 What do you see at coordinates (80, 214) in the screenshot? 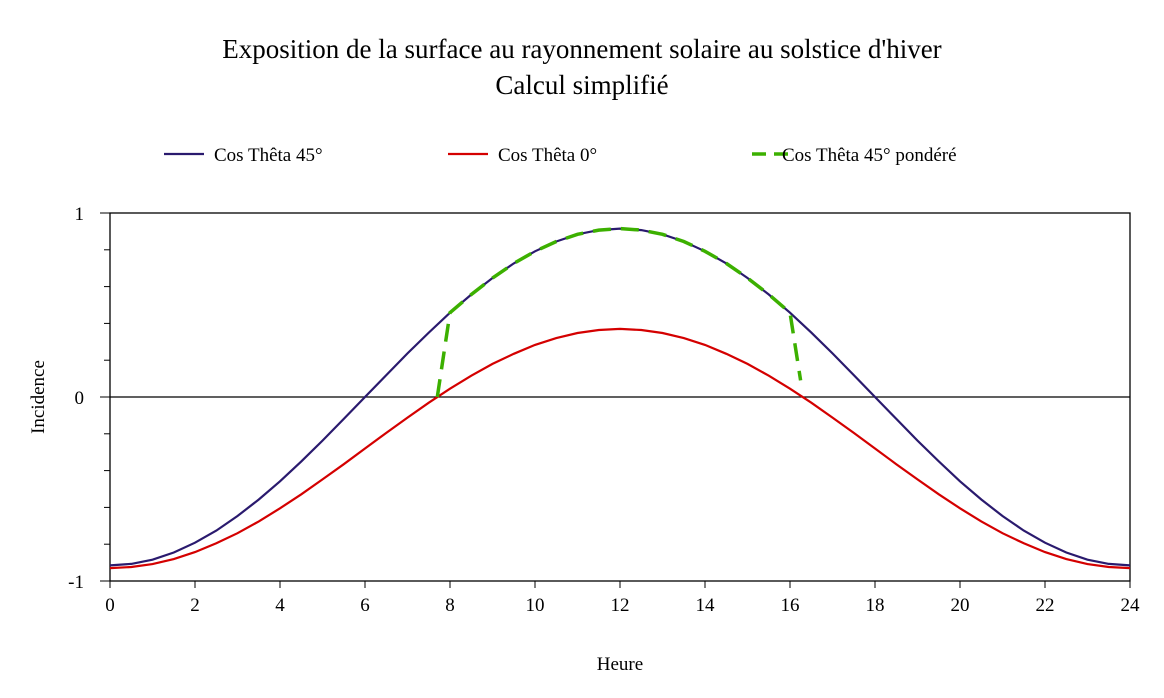
I see `y-tick-label: 1` at bounding box center [80, 214].